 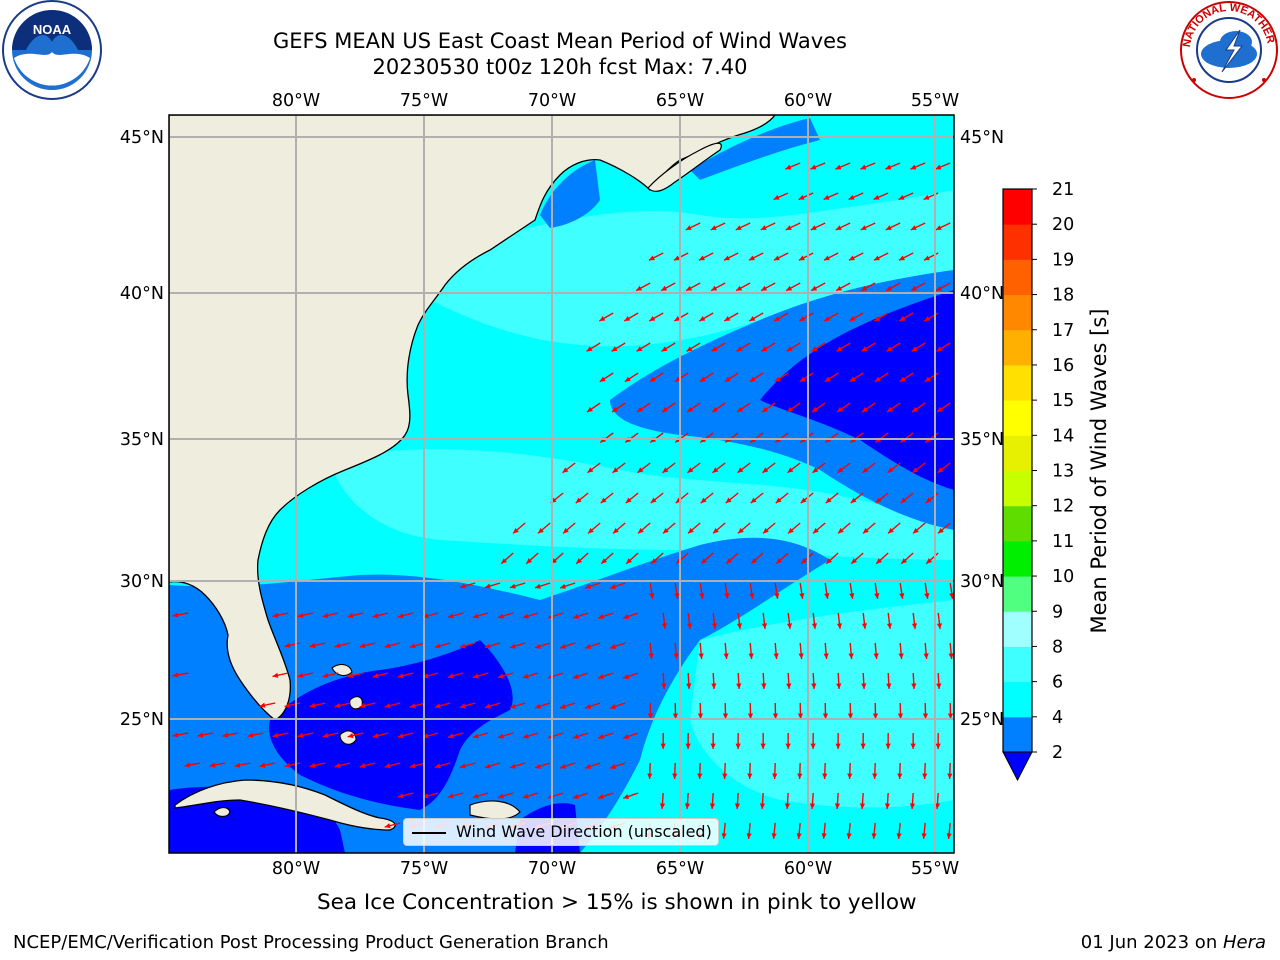 What do you see at coordinates (982, 720) in the screenshot?
I see `lat-tick-label: 25°N` at bounding box center [982, 720].